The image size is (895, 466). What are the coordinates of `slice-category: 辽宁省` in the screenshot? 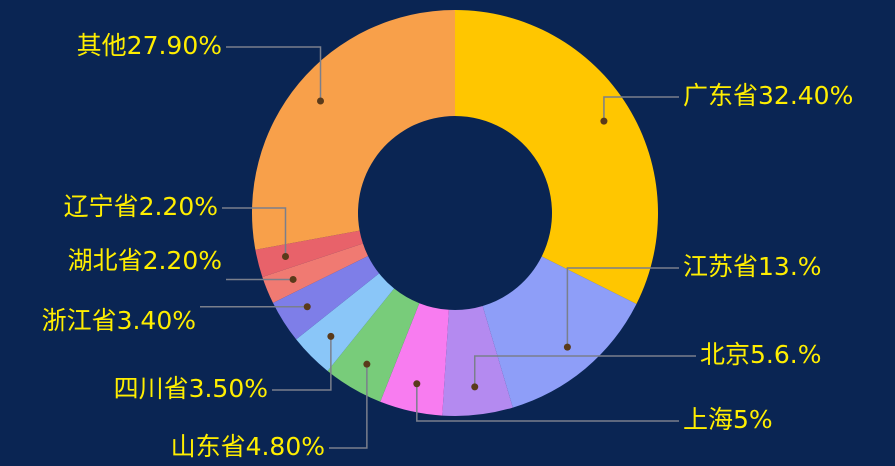 It's located at (101, 206).